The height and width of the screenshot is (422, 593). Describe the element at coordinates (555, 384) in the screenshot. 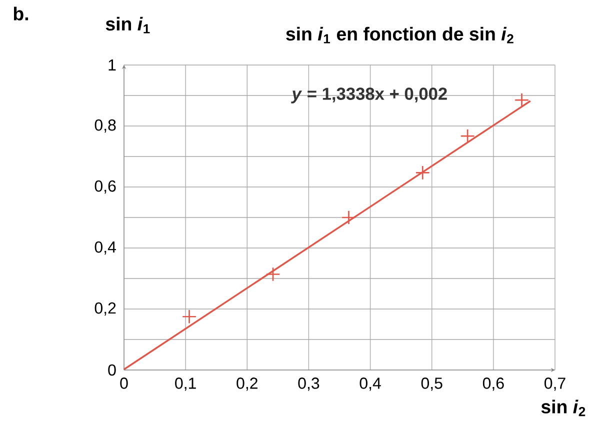

I see `x-tick-label: 0,7` at that location.